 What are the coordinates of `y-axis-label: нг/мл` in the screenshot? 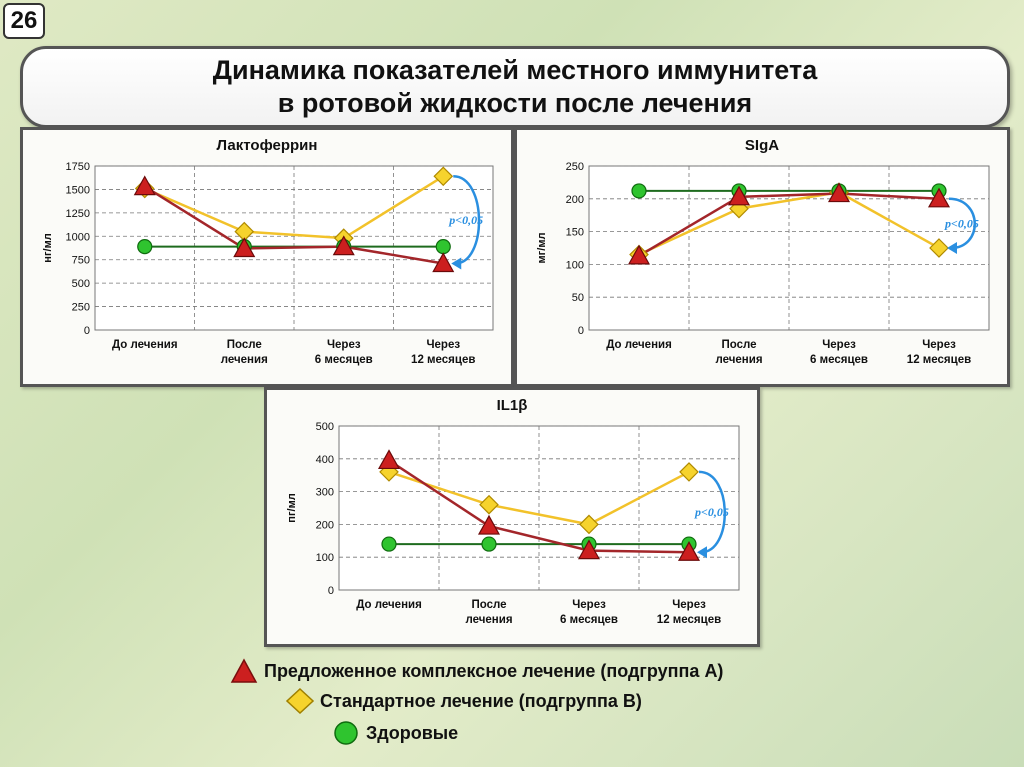 It's located at (48, 247).